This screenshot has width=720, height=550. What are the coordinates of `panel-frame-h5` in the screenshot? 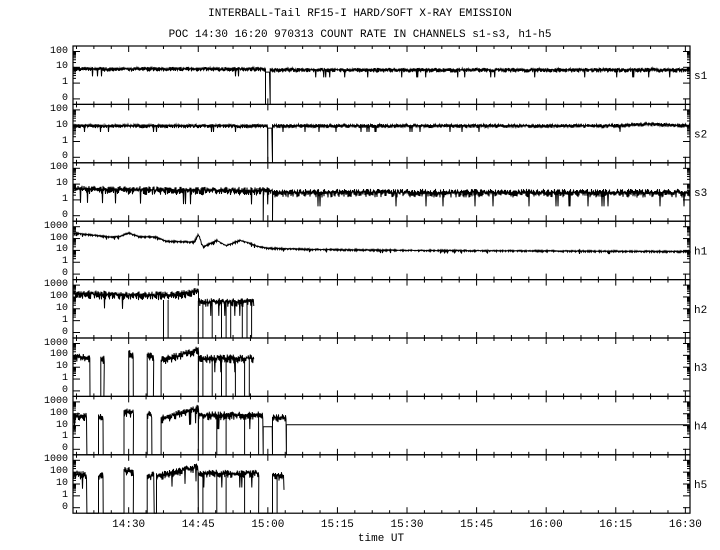 It's located at (381, 484).